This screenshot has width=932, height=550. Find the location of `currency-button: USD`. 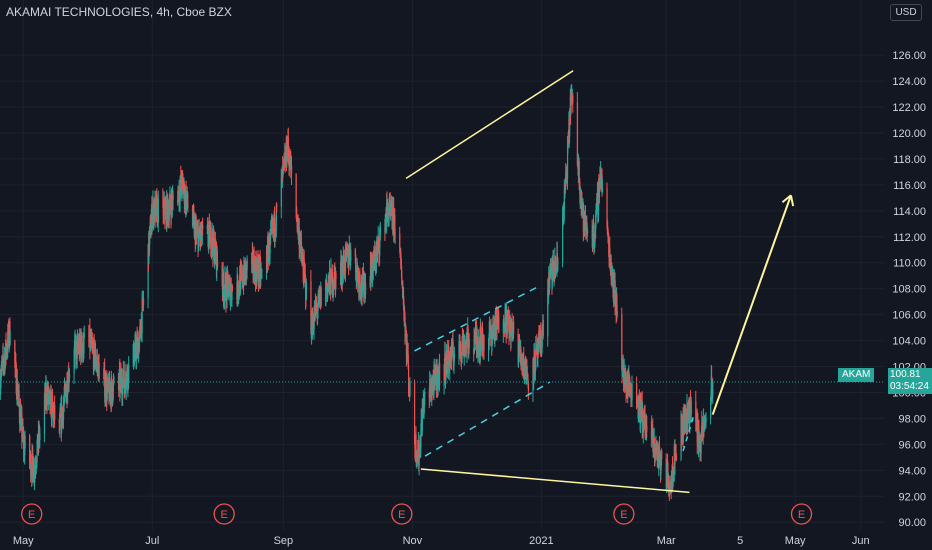

currency-button: USD is located at coordinates (906, 12).